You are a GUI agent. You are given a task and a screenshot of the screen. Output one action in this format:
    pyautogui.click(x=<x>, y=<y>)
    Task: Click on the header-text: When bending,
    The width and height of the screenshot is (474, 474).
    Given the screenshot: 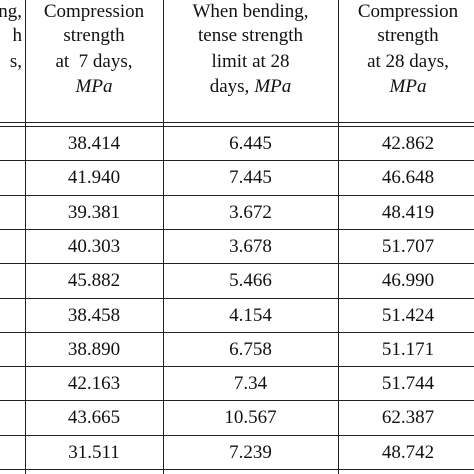 What is the action you would take?
    pyautogui.click(x=250, y=11)
    